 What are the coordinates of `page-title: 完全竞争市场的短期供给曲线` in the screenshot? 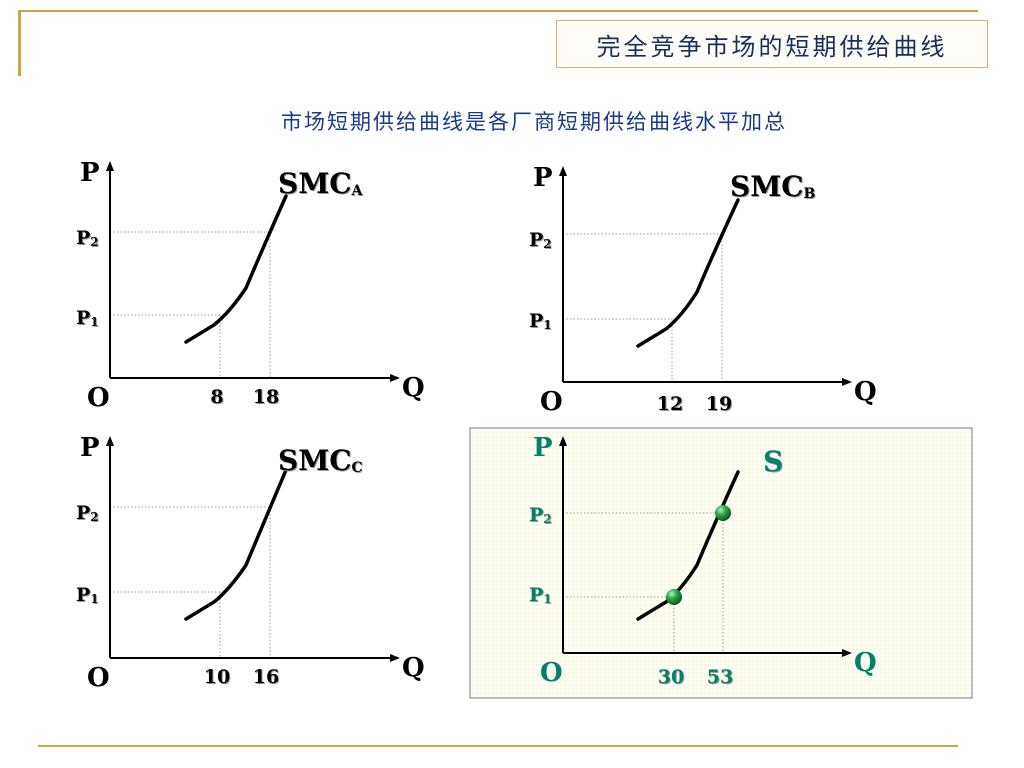 It's located at (772, 46).